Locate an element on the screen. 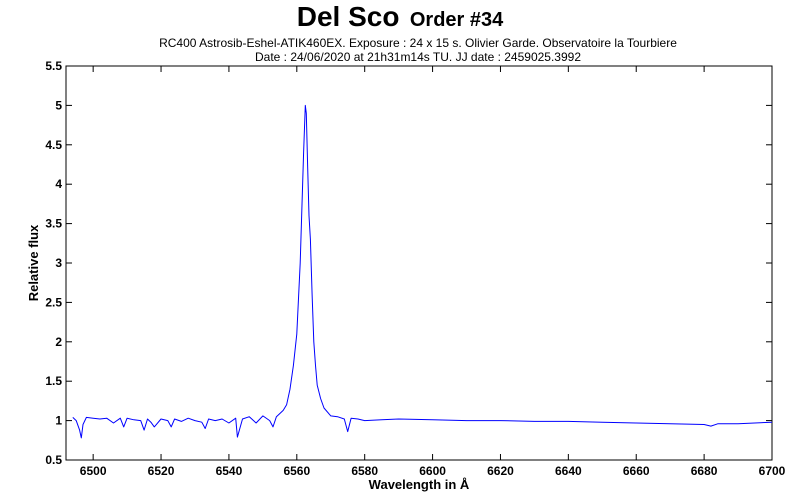 This screenshot has width=800, height=496. x-tick-label: 6680 is located at coordinates (704, 471).